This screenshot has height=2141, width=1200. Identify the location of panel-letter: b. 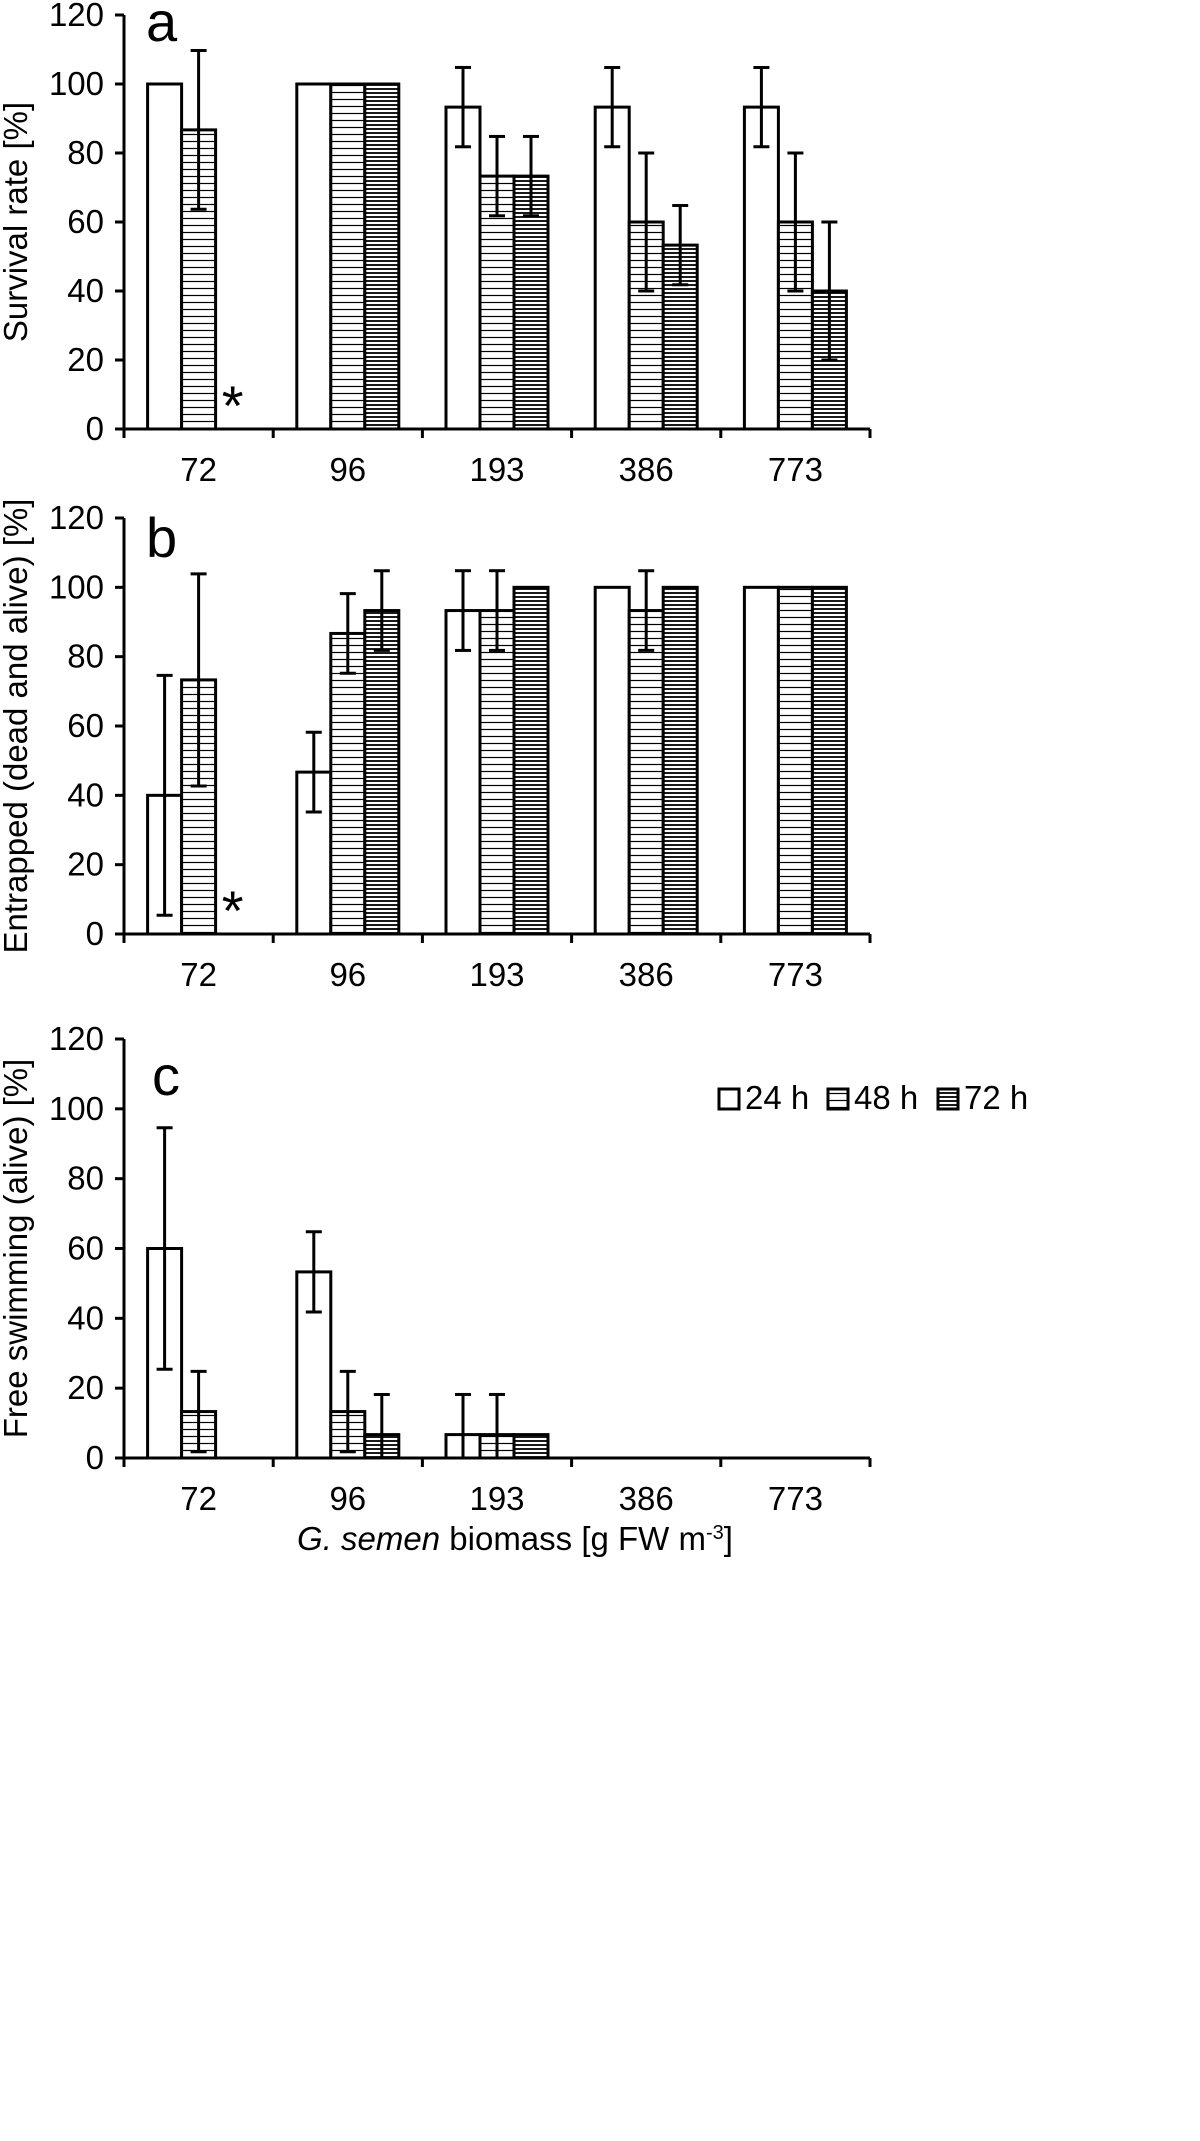
(161, 537).